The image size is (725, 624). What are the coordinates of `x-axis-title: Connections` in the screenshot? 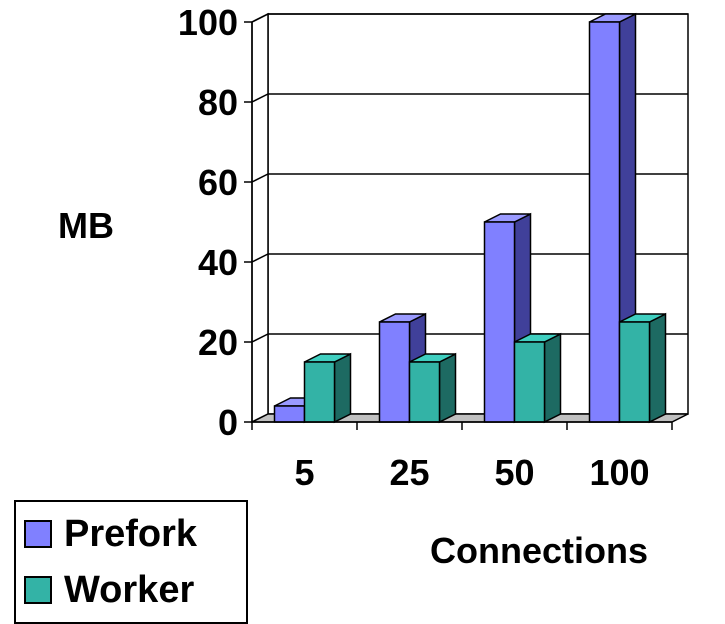 It's located at (539, 550).